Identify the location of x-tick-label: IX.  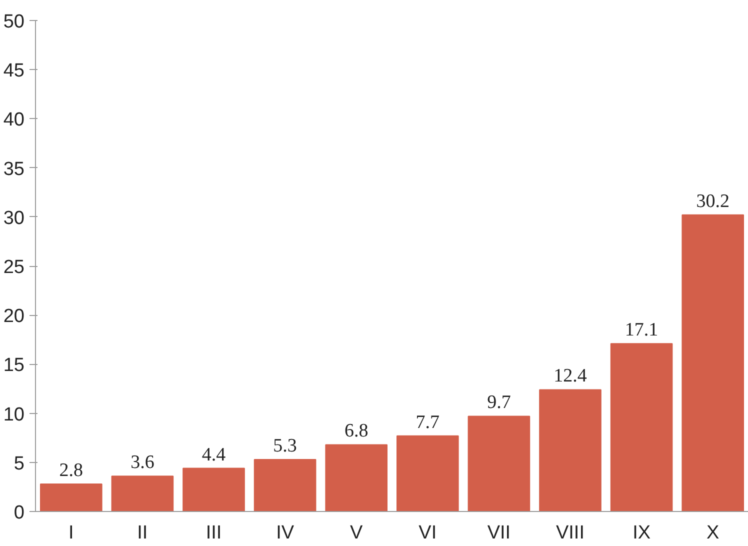
(641, 533).